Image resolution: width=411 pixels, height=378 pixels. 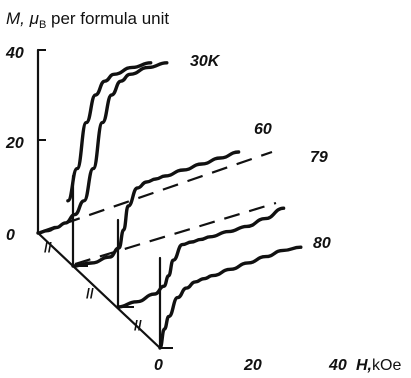 What do you see at coordinates (252, 365) in the screenshot?
I see `x-tick-label-20: 20` at bounding box center [252, 365].